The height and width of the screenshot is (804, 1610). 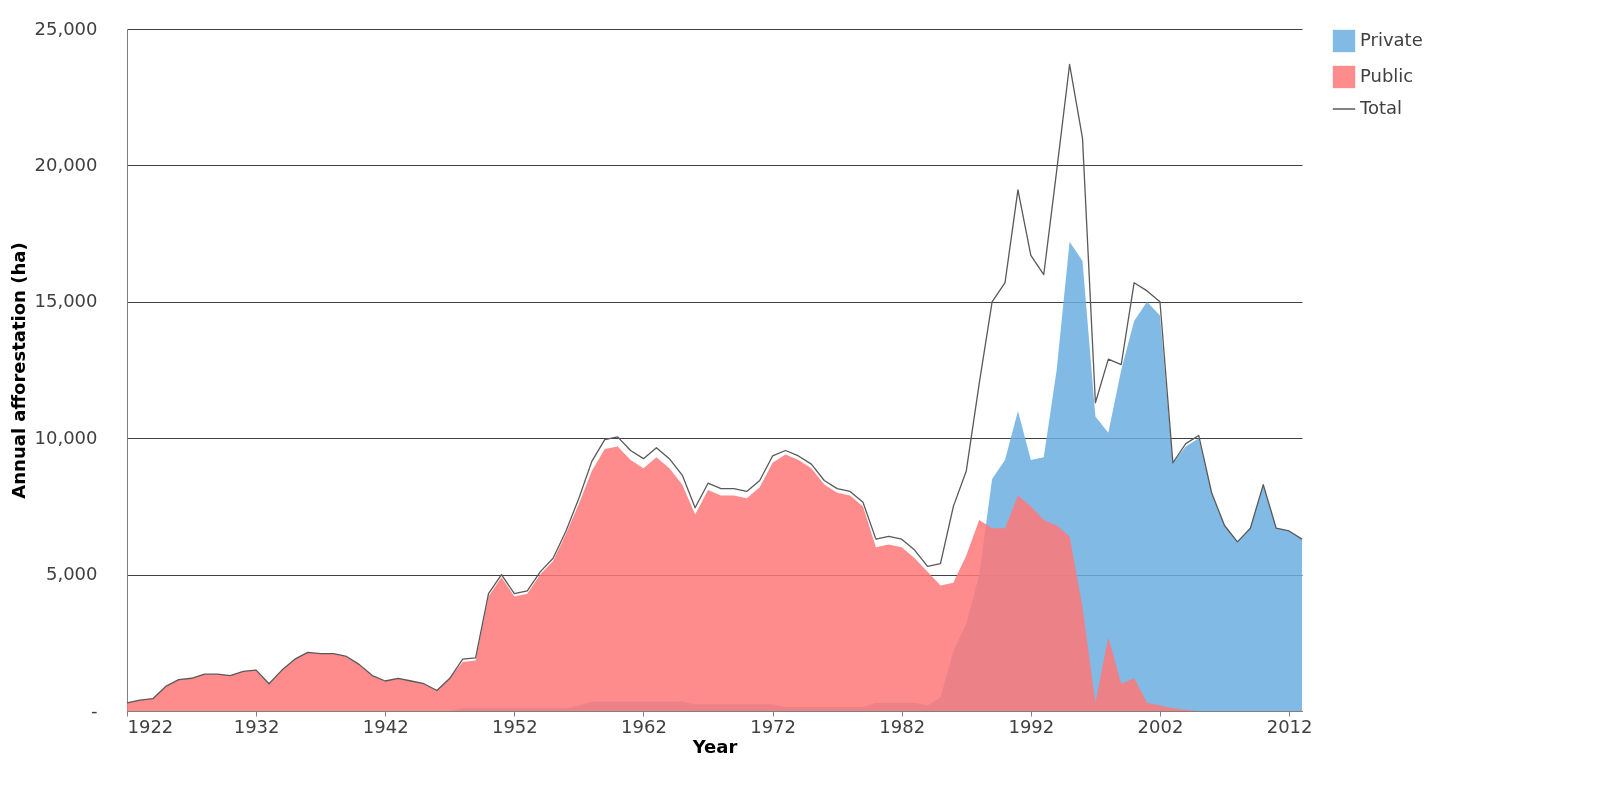 I want to click on x-tick-label: 1952, so click(x=514, y=726).